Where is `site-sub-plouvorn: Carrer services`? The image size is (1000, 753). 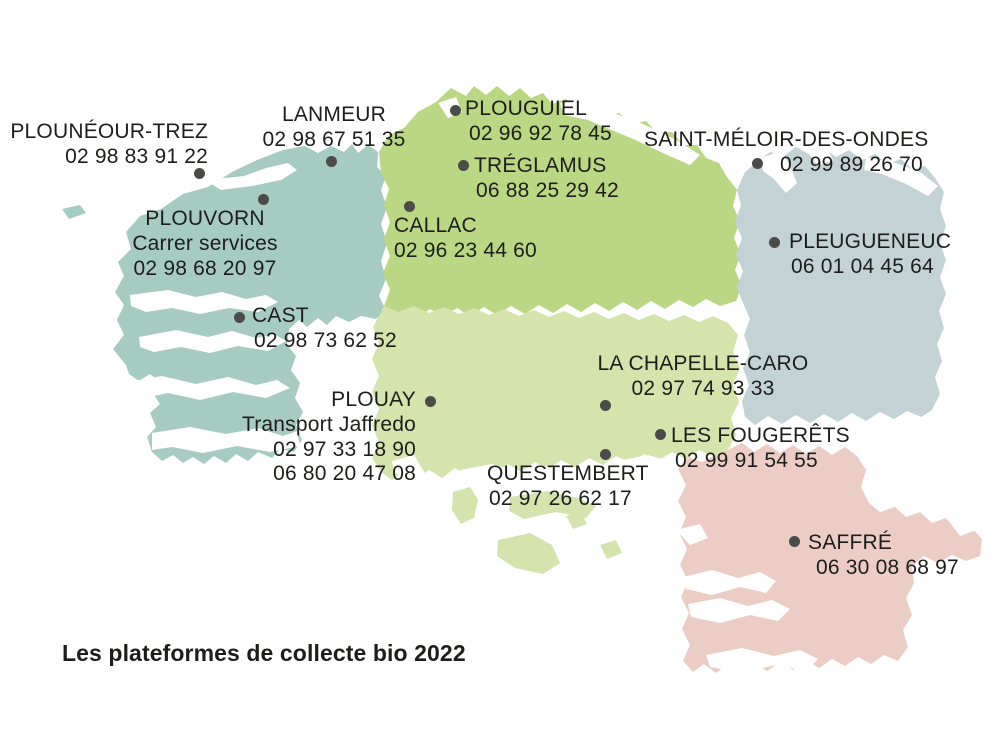 site-sub-plouvorn: Carrer services is located at coordinates (205, 243).